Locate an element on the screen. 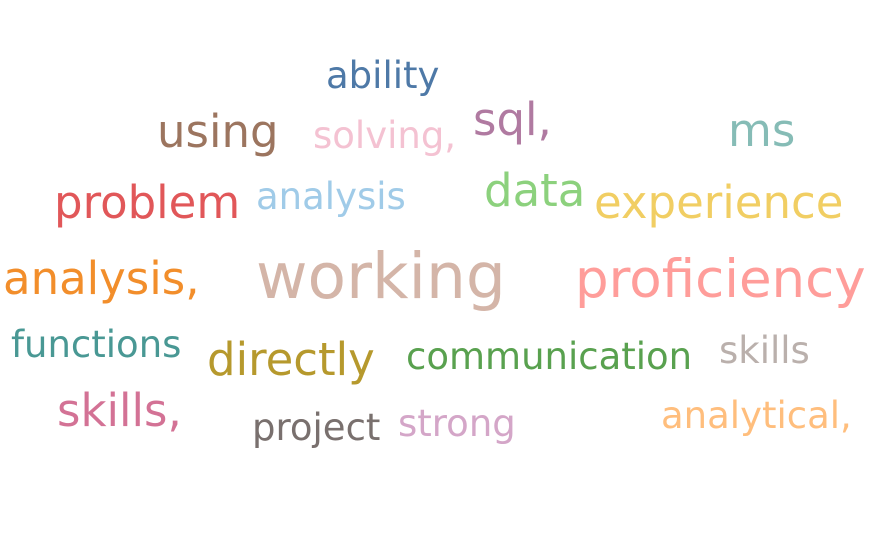 The image size is (886, 547). word-skills: skills is located at coordinates (764, 350).